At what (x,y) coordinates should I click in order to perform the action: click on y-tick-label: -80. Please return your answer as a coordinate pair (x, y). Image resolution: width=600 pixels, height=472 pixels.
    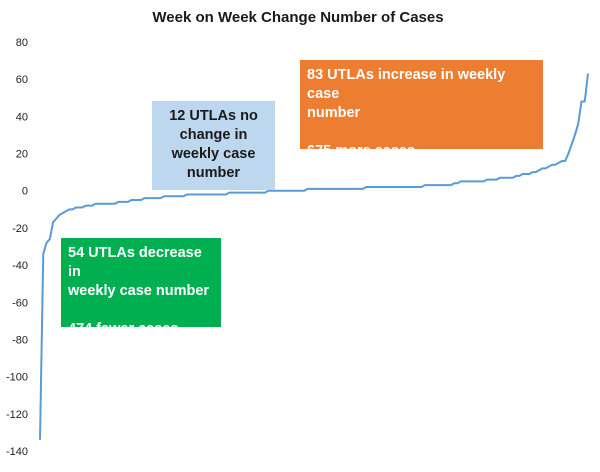
    Looking at the image, I should click on (20, 340).